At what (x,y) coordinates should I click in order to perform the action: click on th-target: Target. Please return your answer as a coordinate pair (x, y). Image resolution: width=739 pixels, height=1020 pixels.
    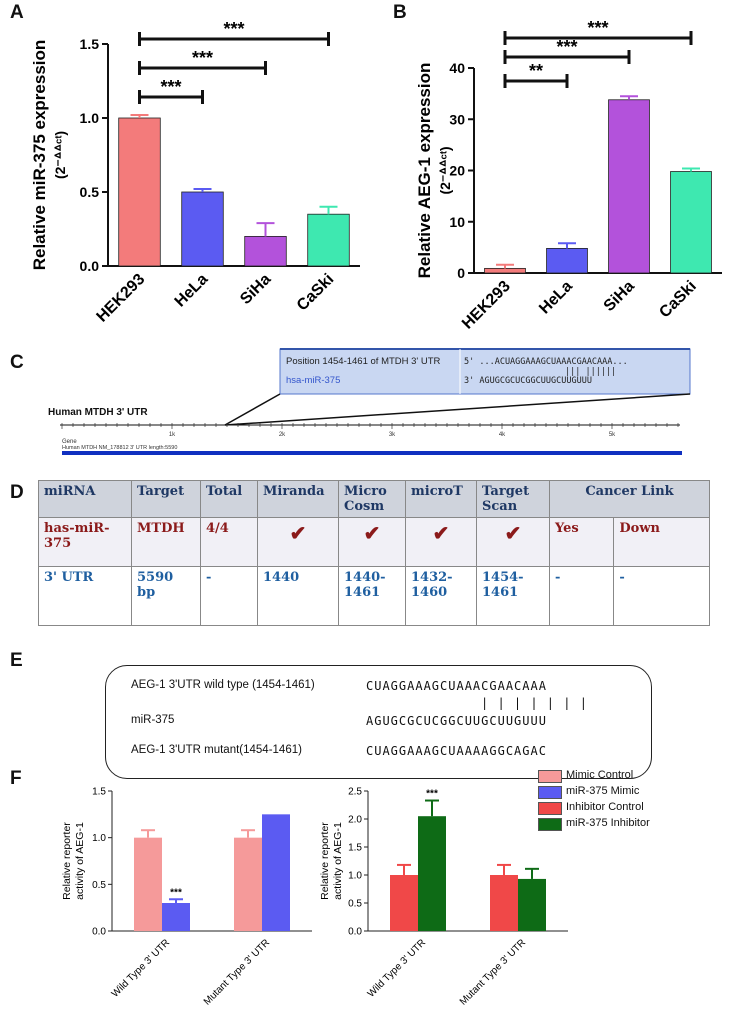
    Looking at the image, I should click on (166, 499).